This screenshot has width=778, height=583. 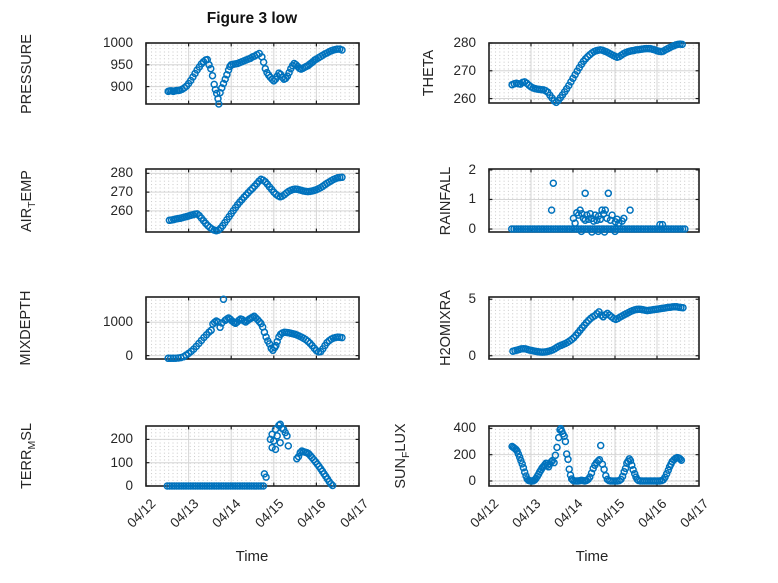 I want to click on y-axis-label-sun_flux: SUNFLUX, so click(x=402, y=456).